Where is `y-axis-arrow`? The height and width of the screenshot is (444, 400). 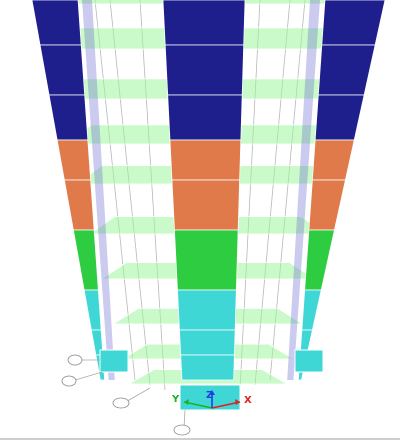
y-axis-arrow is located at coordinates (198, 405).